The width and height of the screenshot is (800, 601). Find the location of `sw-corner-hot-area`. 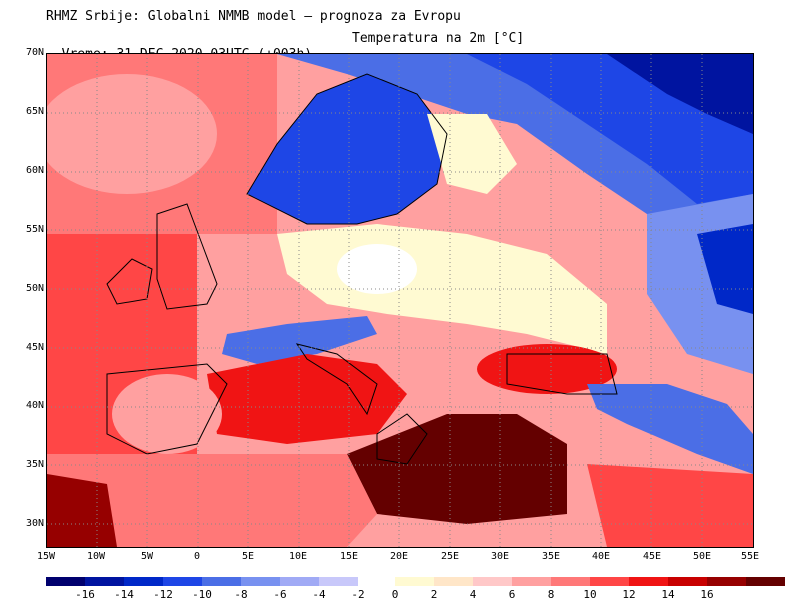

sw-corner-hot-area is located at coordinates (82, 510).